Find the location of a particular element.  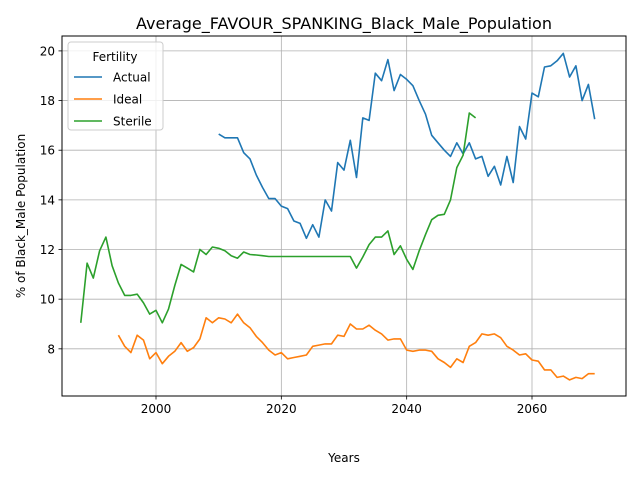

legend-label-actual: Actual is located at coordinates (132, 78).